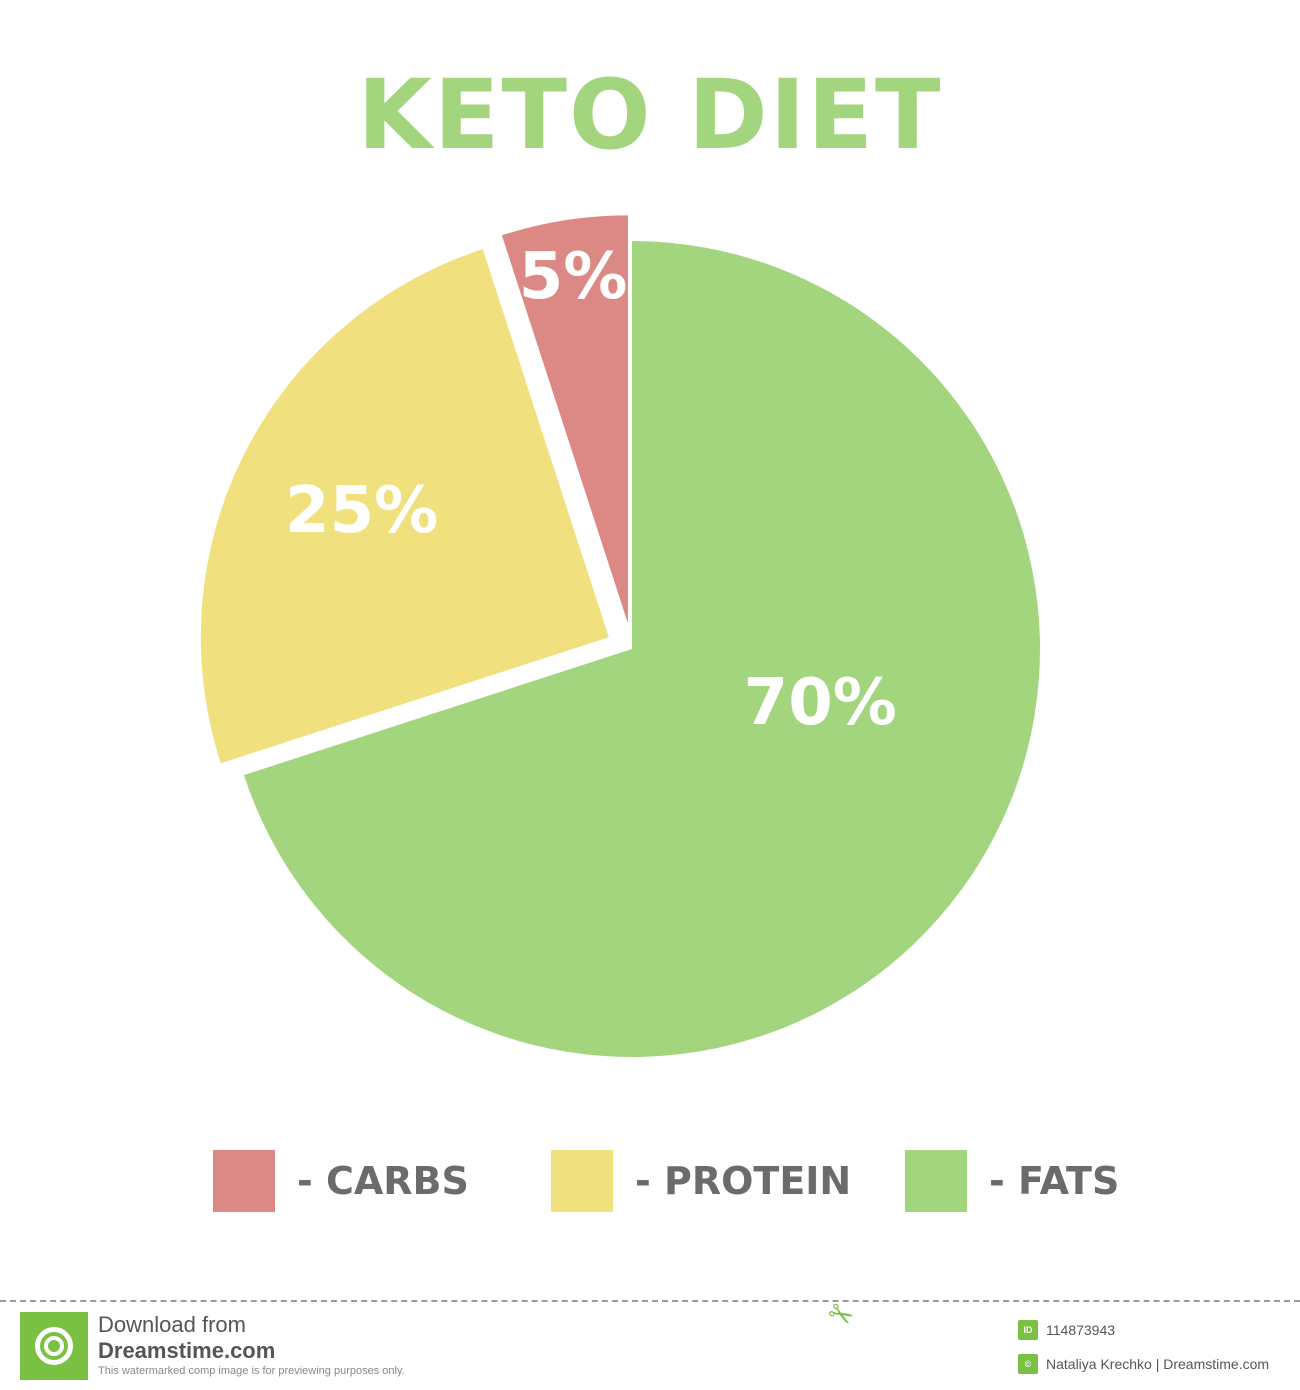 The image size is (1300, 1390). I want to click on legend-swatch-fats, so click(936, 1181).